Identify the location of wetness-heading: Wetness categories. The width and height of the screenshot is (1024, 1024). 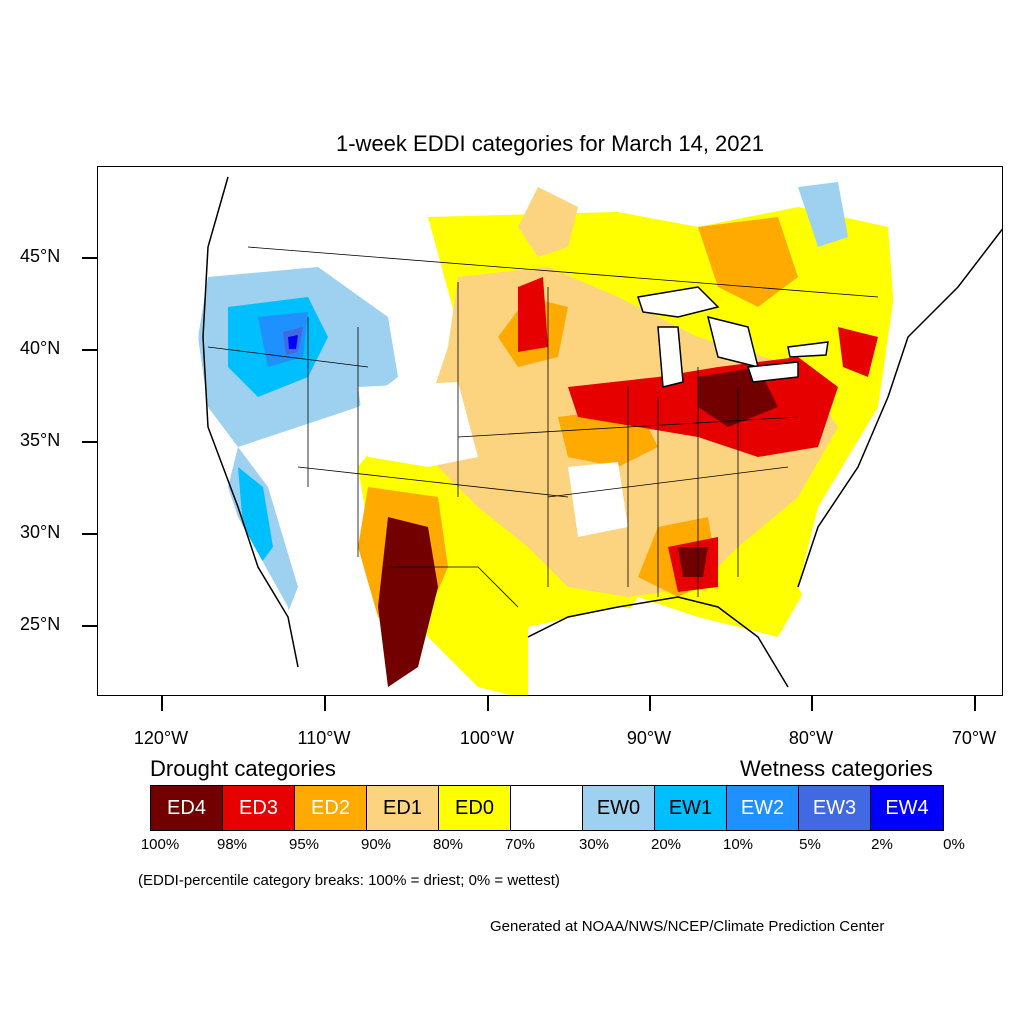
(836, 768).